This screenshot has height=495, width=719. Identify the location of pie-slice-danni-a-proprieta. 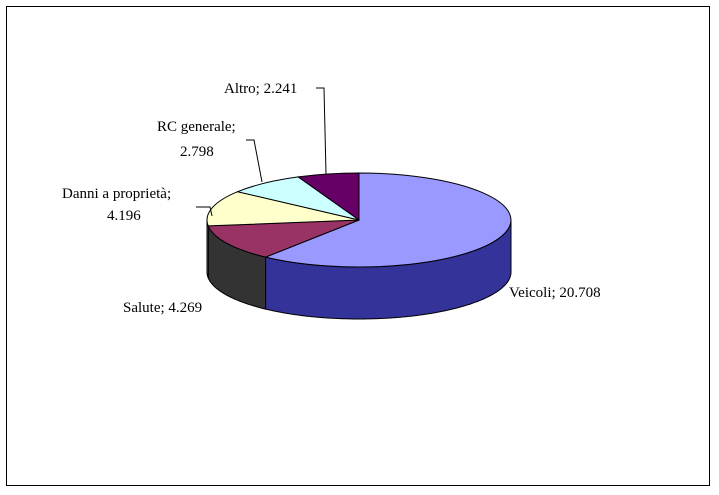
(283, 209).